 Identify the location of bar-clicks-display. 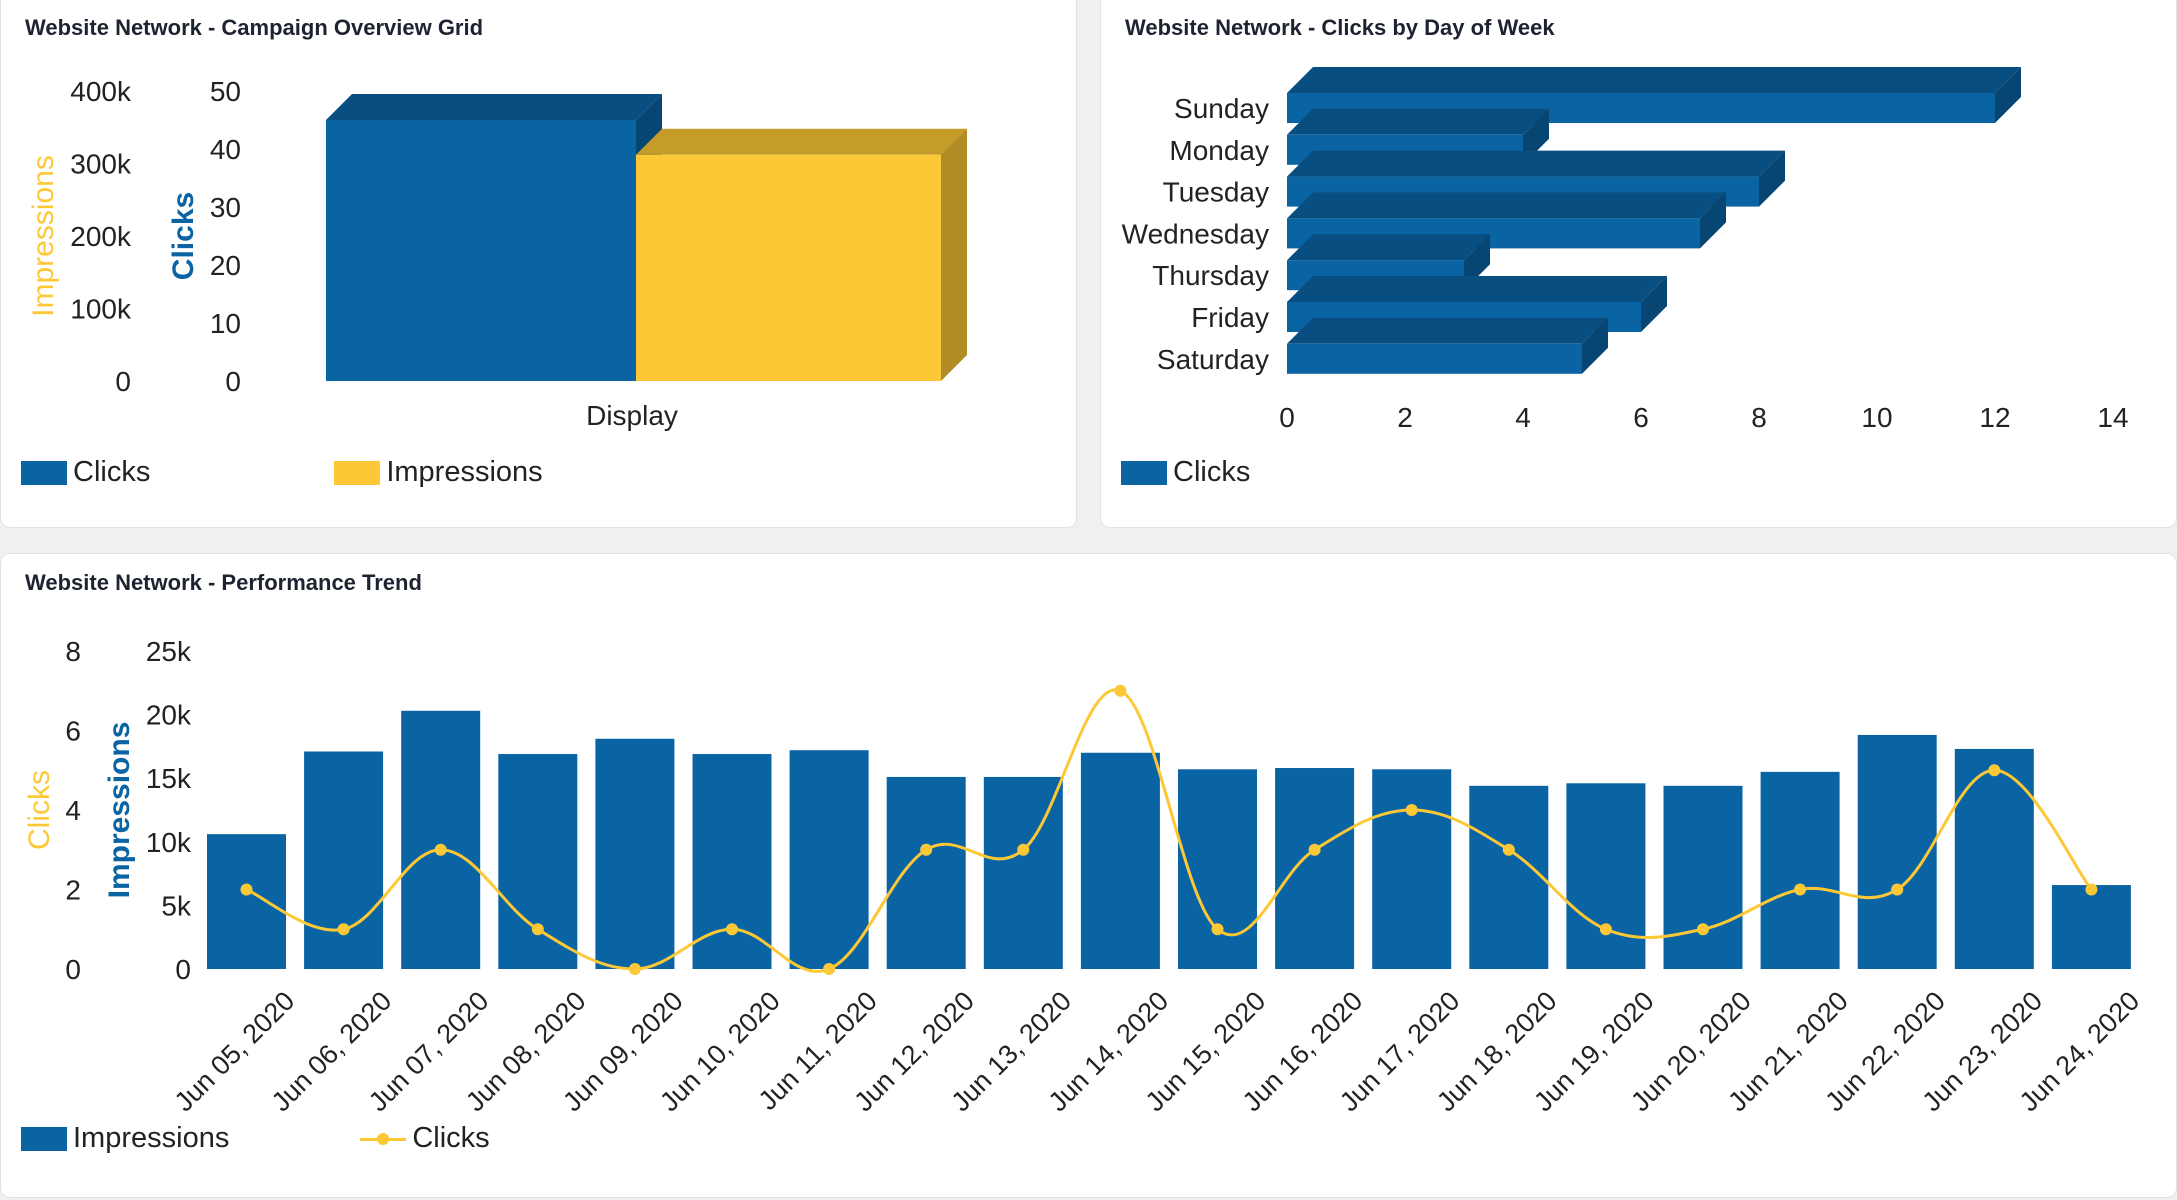
(494, 237).